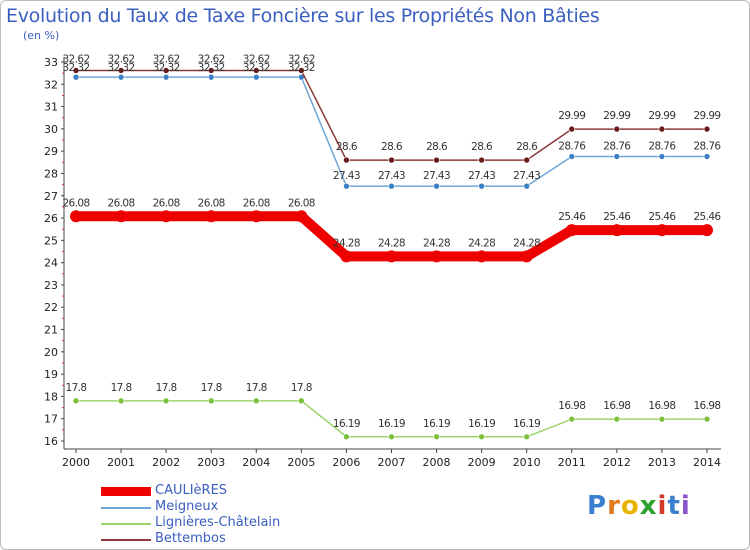 The width and height of the screenshot is (750, 550). I want to click on x-tick-label: 2006, so click(346, 462).